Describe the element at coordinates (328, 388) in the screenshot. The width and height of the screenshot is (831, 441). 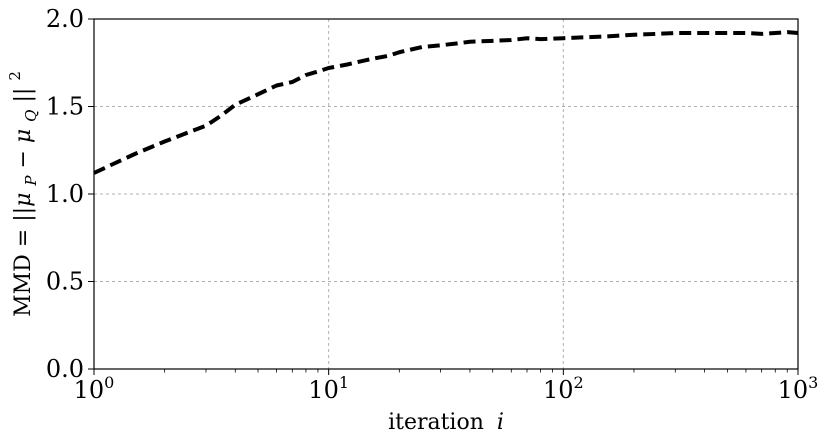
I see `x-tick-label: 10¹` at that location.